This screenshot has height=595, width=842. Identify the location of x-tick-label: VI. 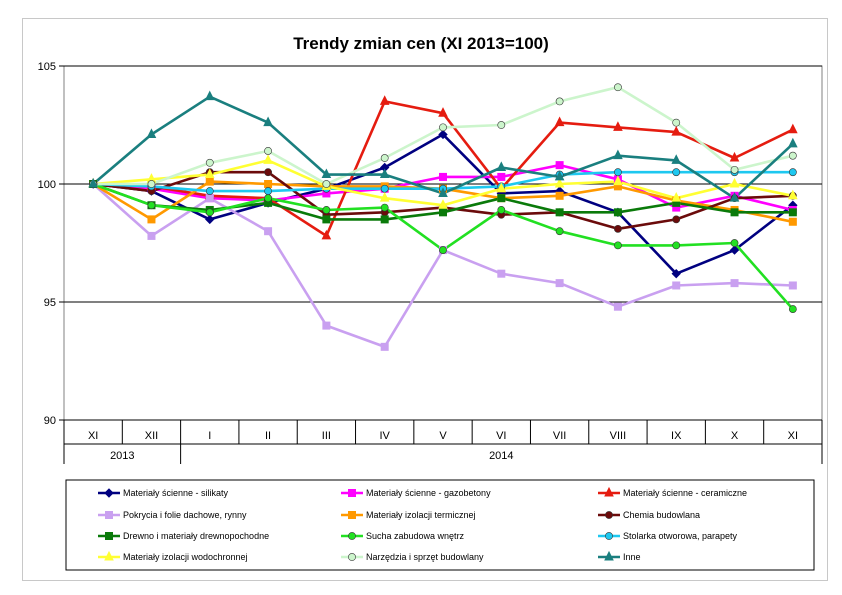
(501, 436).